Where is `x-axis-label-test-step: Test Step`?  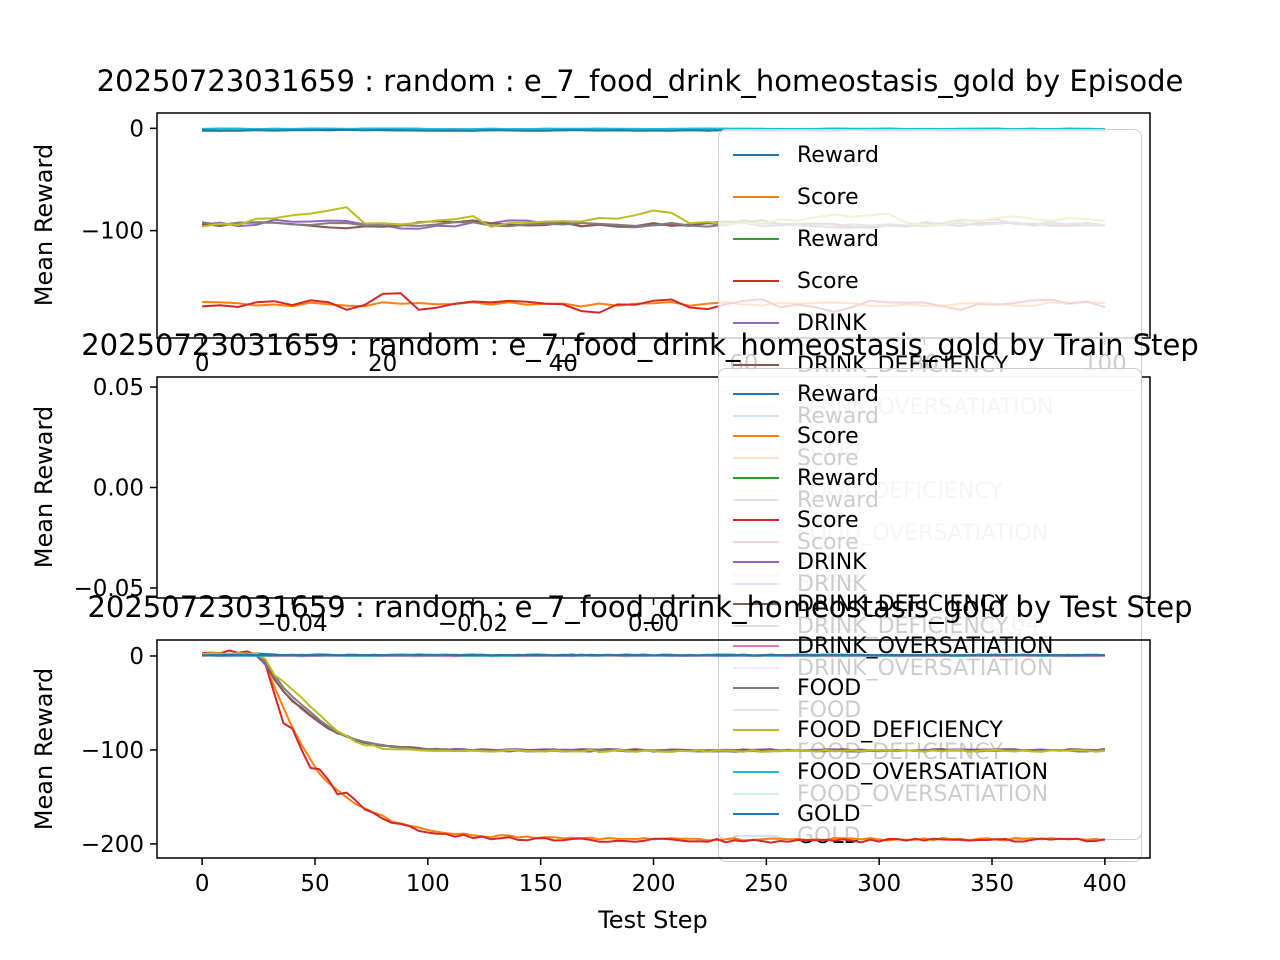 x-axis-label-test-step: Test Step is located at coordinates (653, 920).